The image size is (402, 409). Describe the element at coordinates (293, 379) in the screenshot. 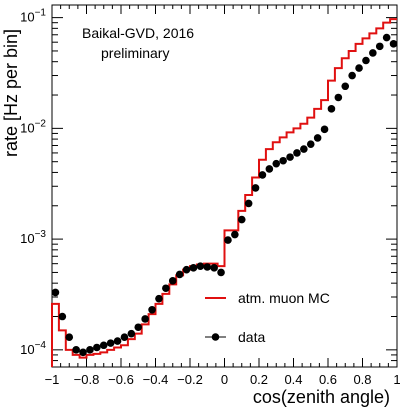

I see `x-tick-label: 0.4` at that location.